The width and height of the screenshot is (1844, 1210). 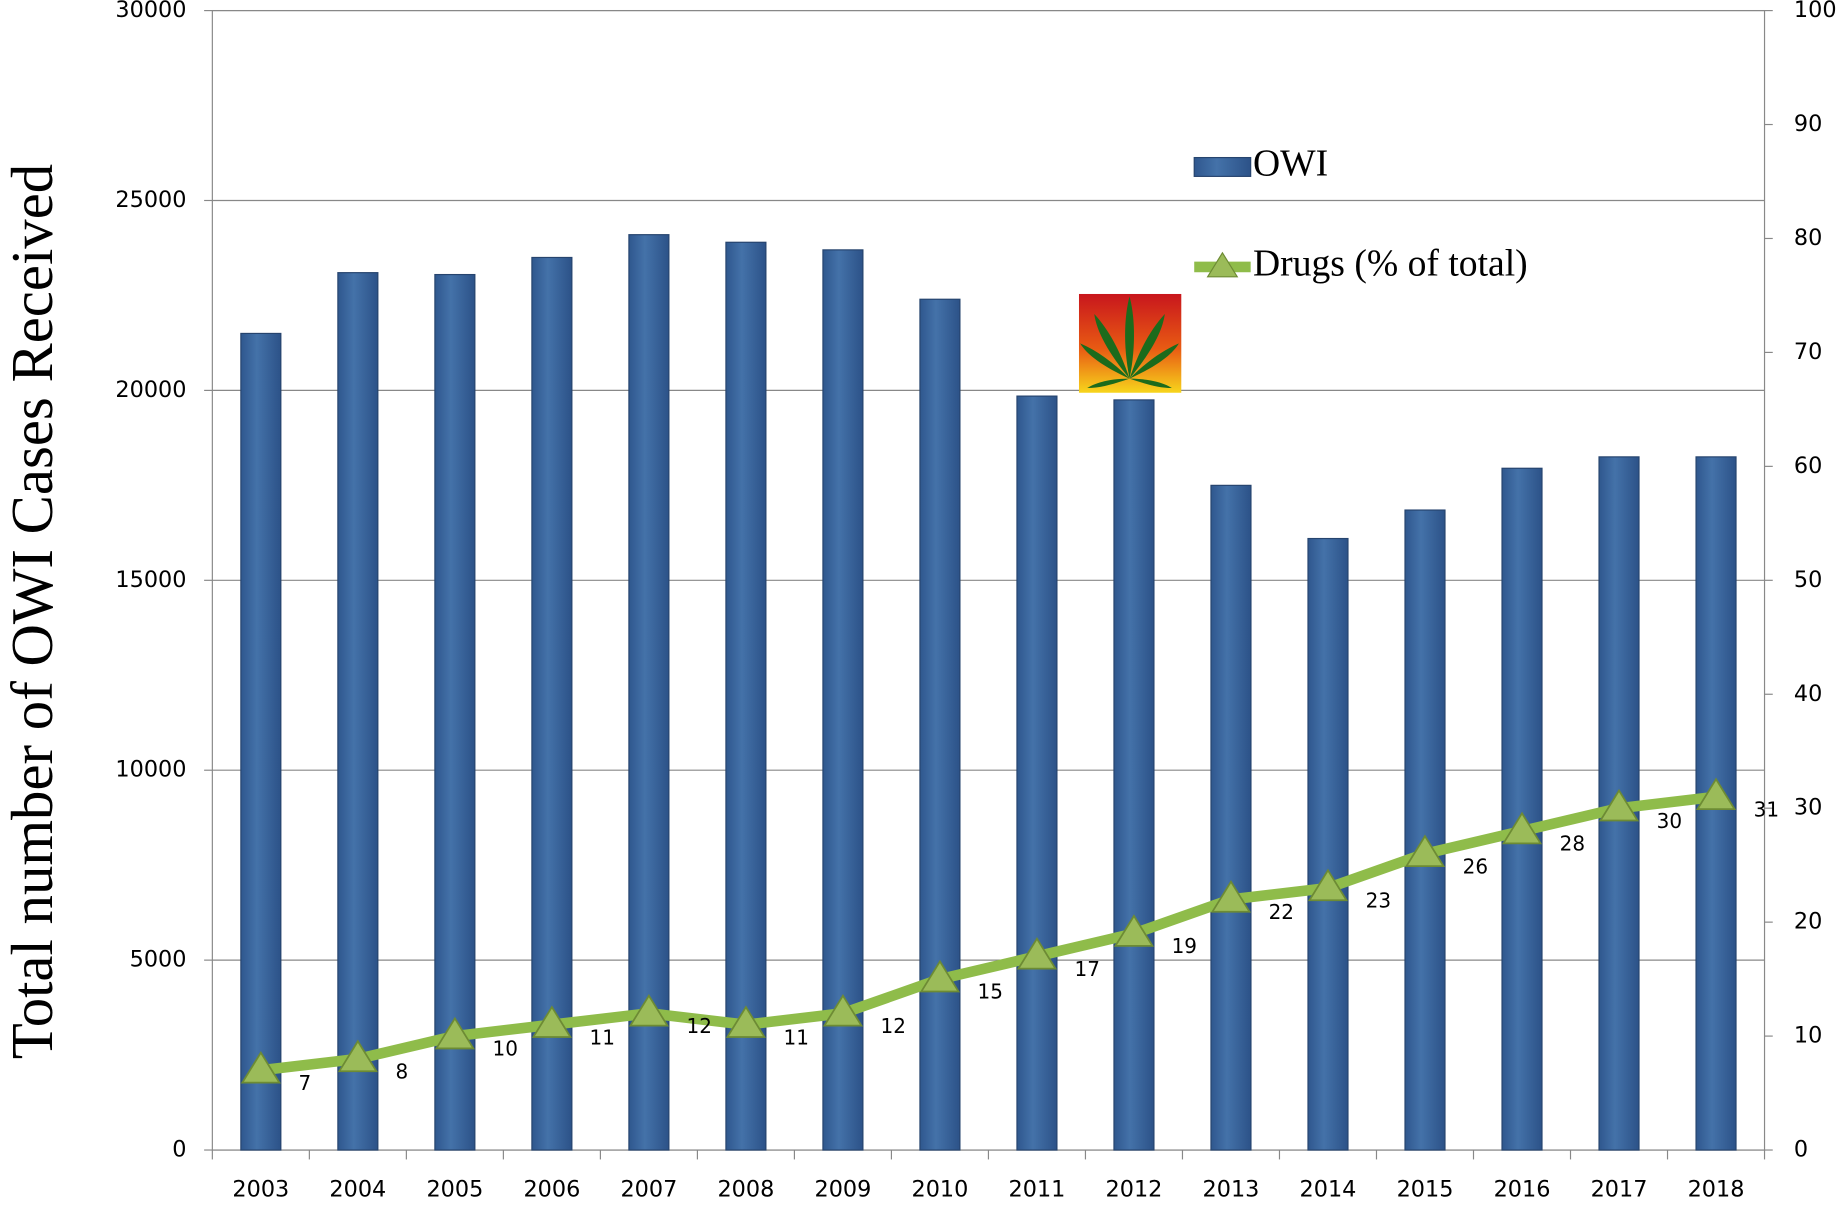 I want to click on x-tick-label: 2008, so click(x=745, y=1190).